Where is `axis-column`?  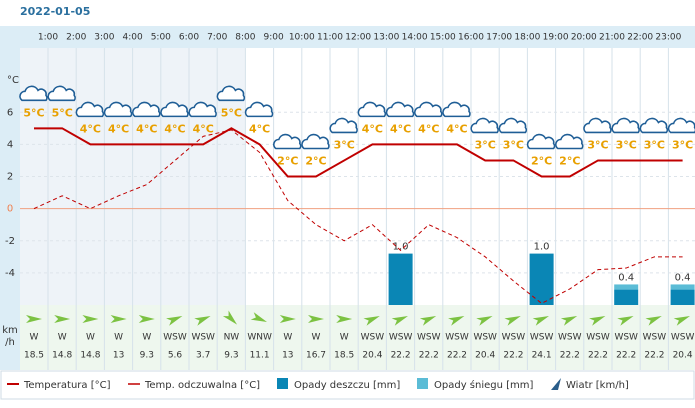 axis-column is located at coordinates (10, 198).